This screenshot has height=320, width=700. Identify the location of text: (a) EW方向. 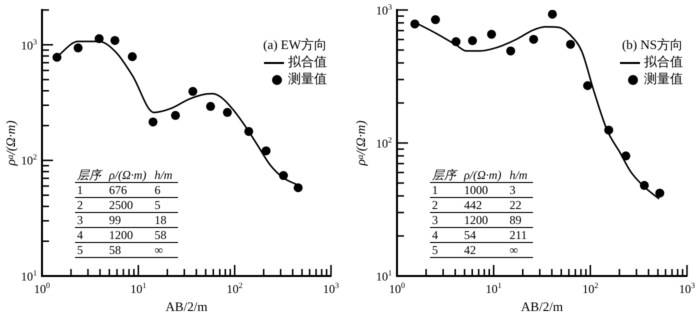
(295, 44).